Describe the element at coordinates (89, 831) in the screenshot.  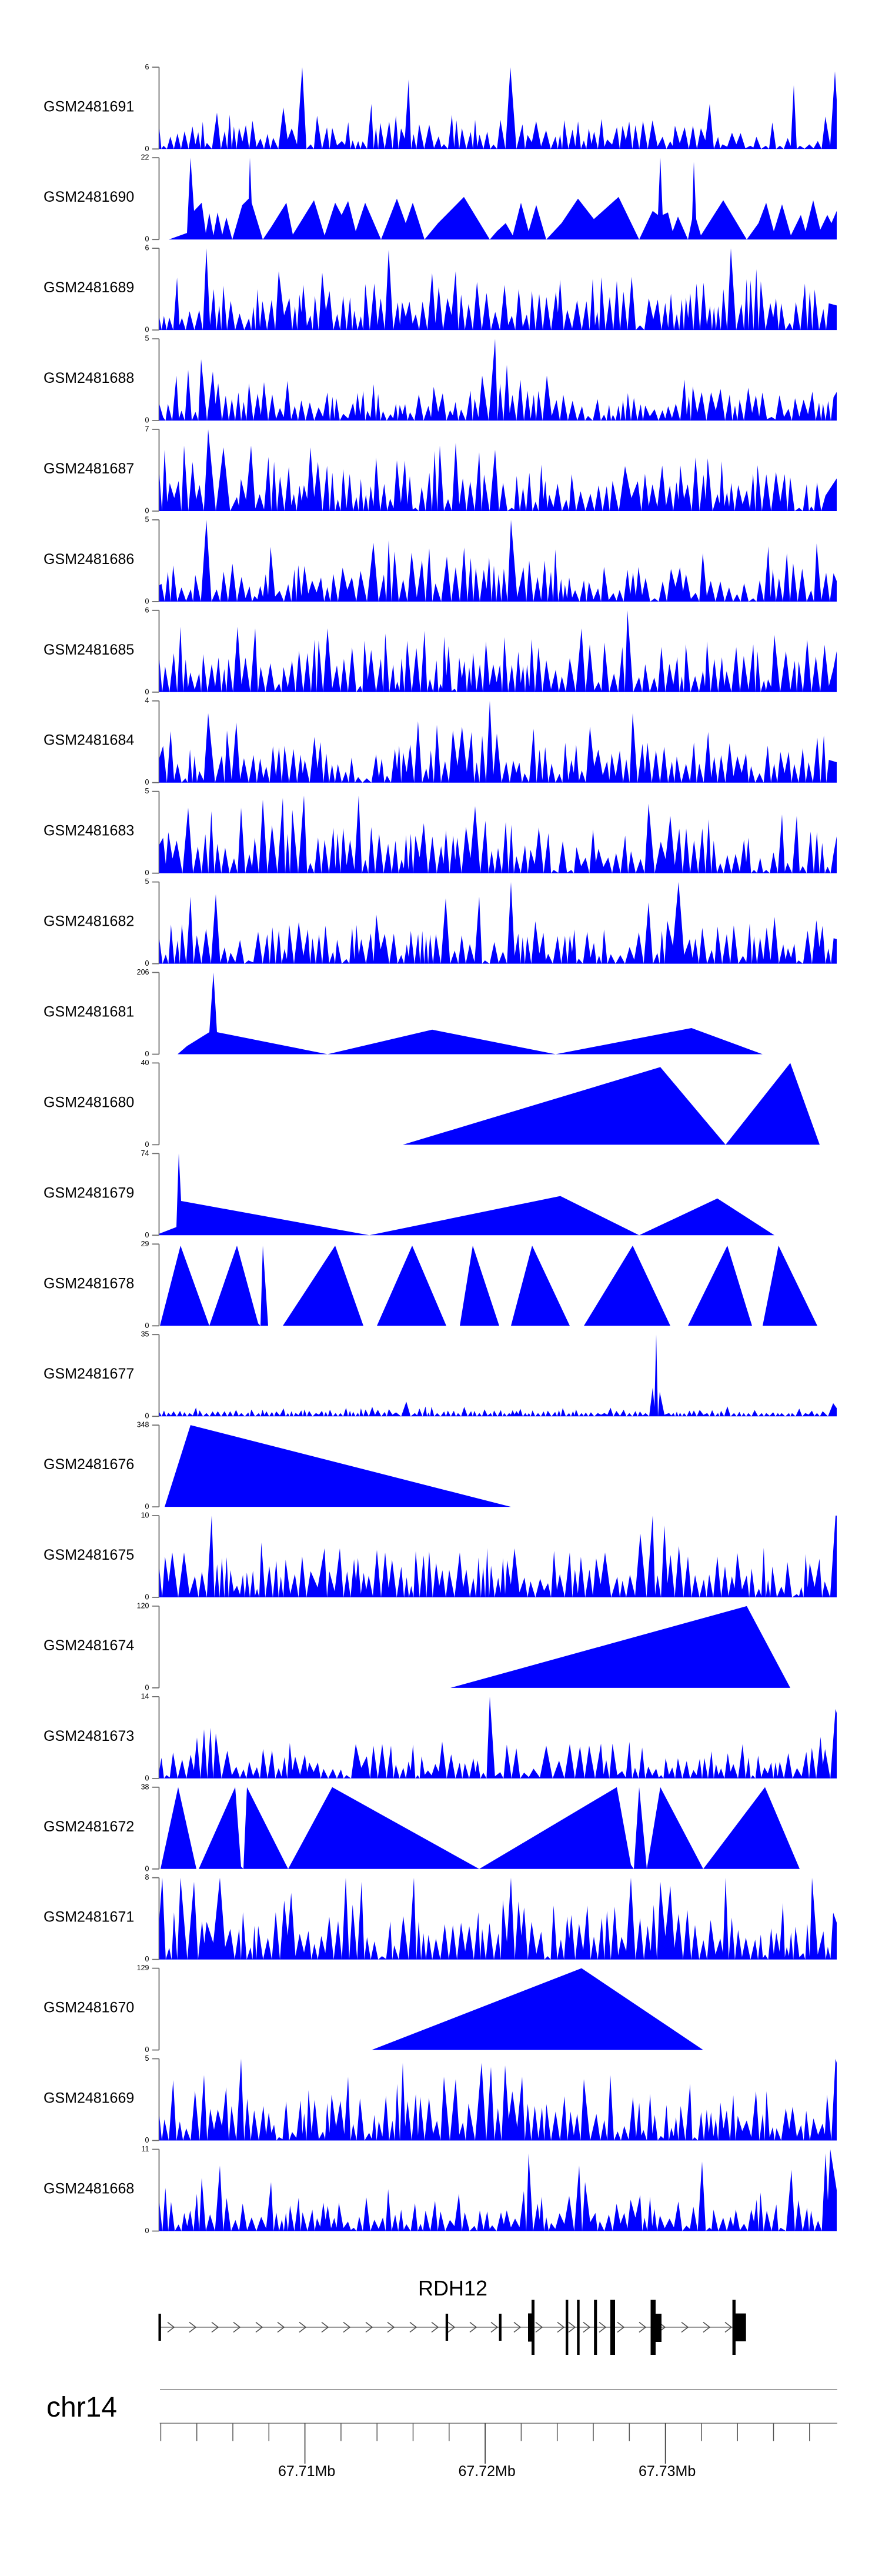
I see `svg-text: GSM2481683` at that location.